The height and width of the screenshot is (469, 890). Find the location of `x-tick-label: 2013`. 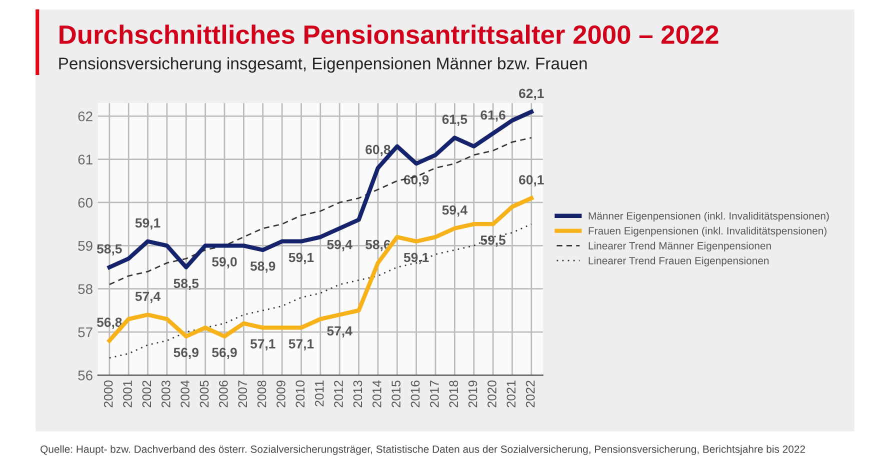

x-tick-label: 2013 is located at coordinates (357, 394).